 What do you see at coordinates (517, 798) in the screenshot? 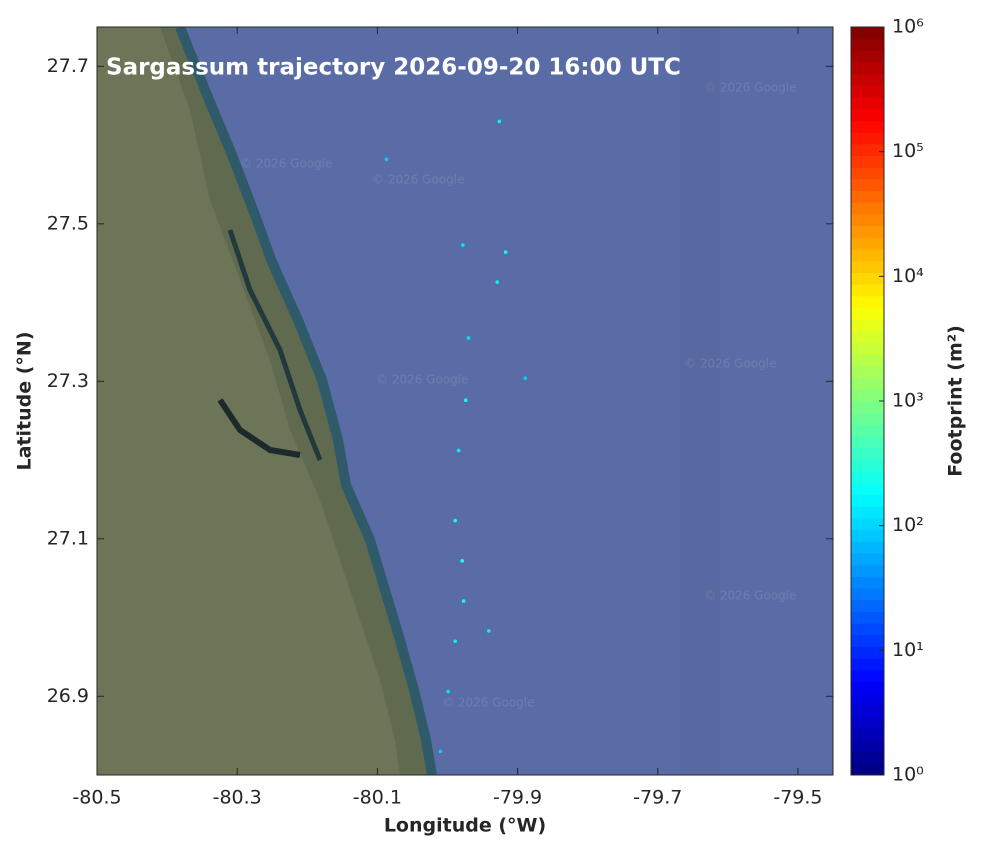
I see `x-tick-label: -79.9` at bounding box center [517, 798].